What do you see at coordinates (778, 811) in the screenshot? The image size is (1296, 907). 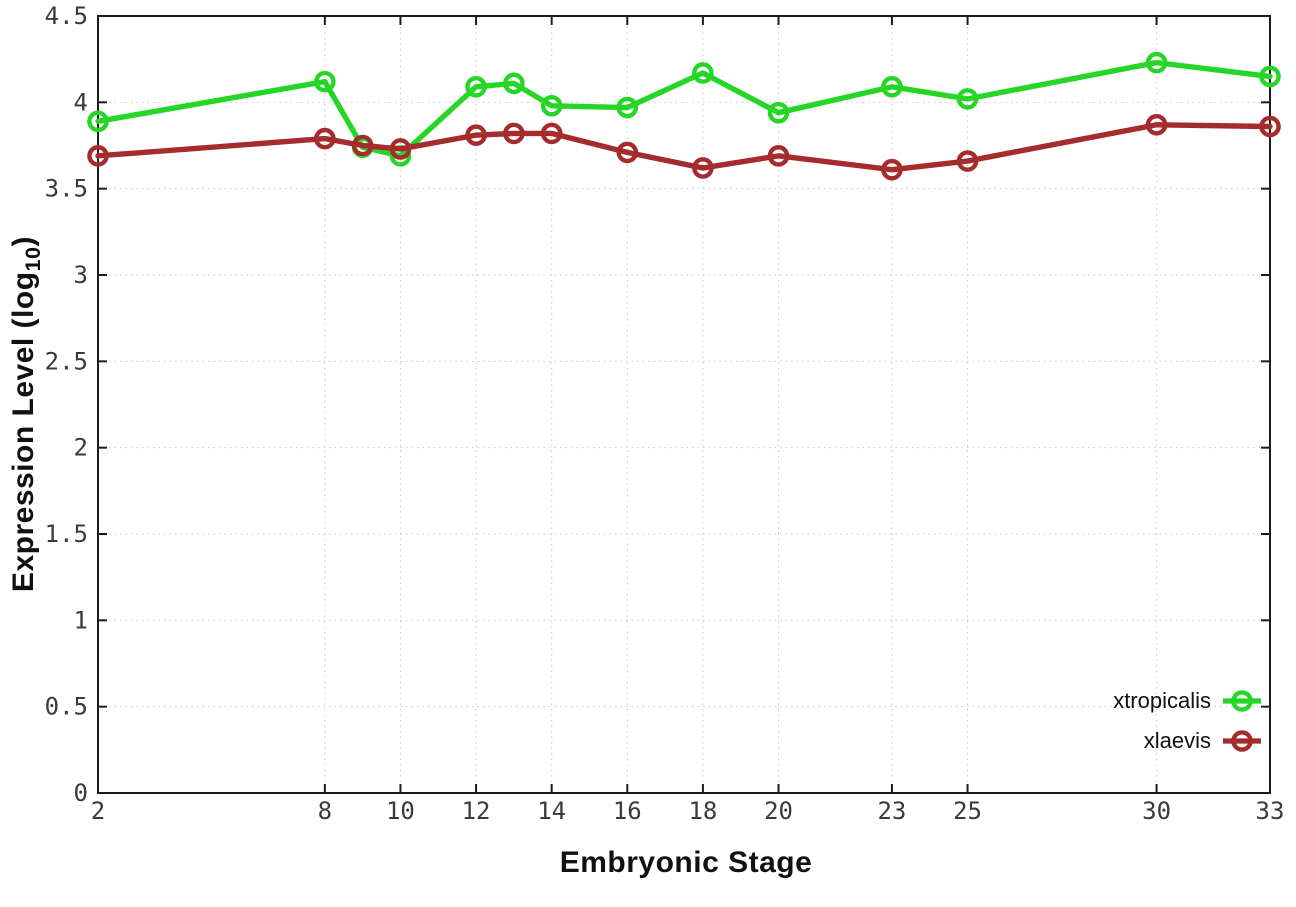 I see `x-tick-label-20: 20` at bounding box center [778, 811].